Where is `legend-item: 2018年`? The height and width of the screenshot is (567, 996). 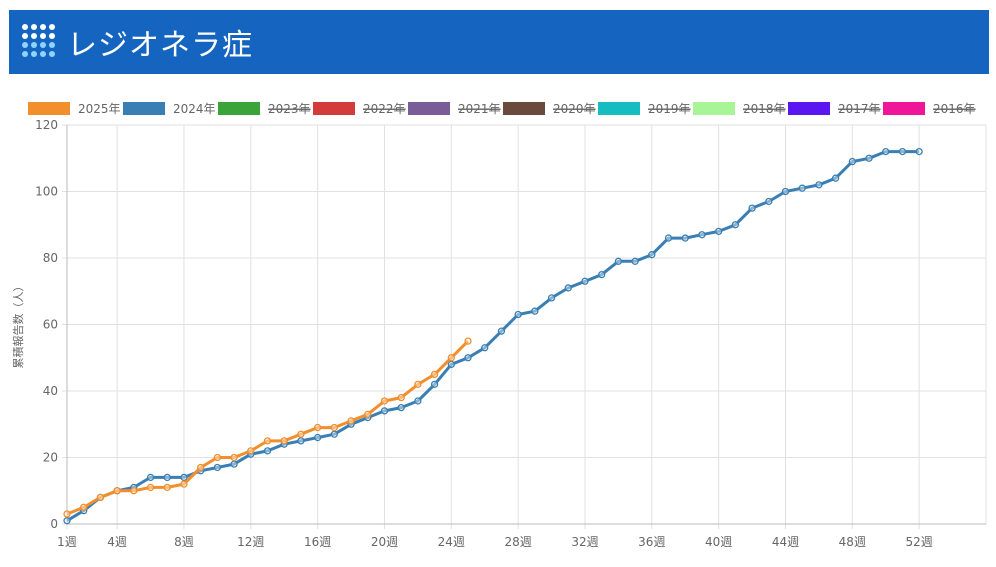
legend-item: 2018年 is located at coordinates (739, 109).